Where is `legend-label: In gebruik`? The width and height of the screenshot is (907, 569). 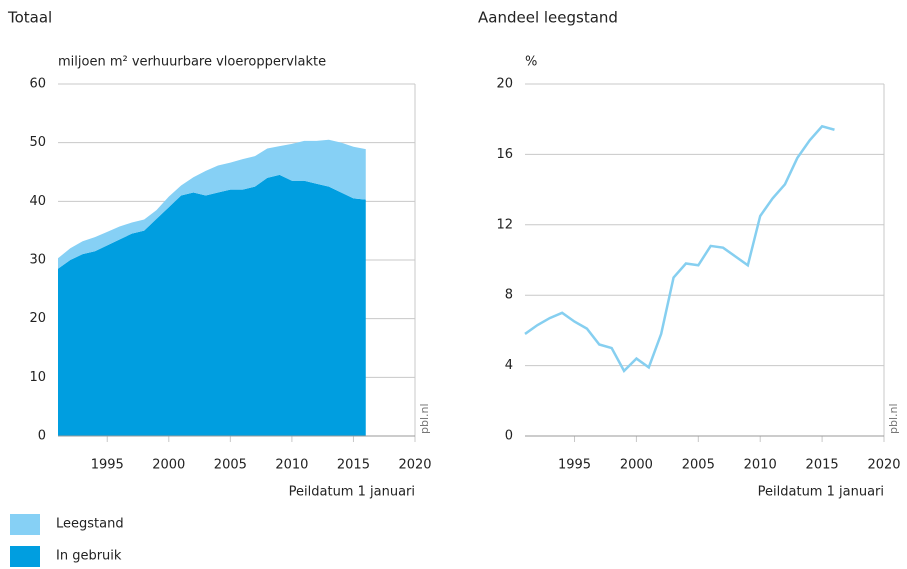
legend-label: In gebruik is located at coordinates (89, 556).